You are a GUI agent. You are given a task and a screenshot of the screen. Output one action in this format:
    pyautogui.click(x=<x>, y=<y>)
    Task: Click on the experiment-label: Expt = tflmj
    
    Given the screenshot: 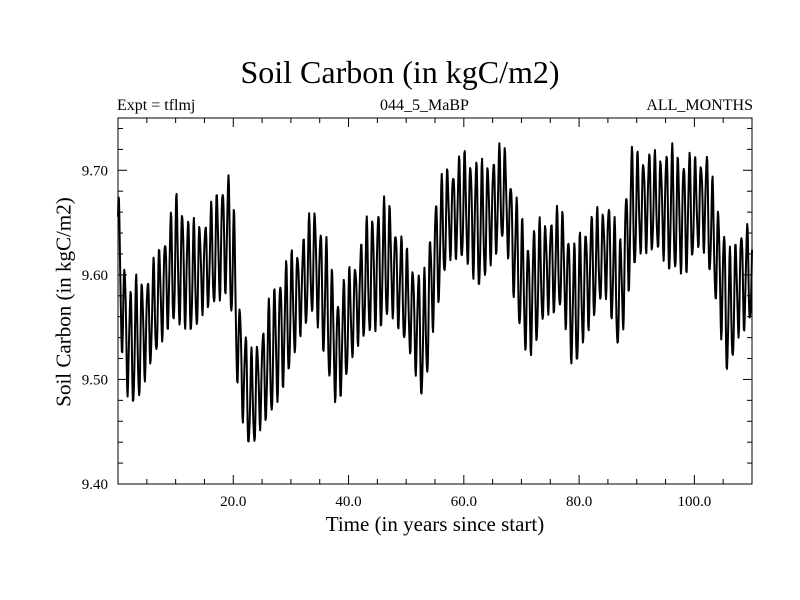 What is the action you would take?
    pyautogui.click(x=156, y=105)
    